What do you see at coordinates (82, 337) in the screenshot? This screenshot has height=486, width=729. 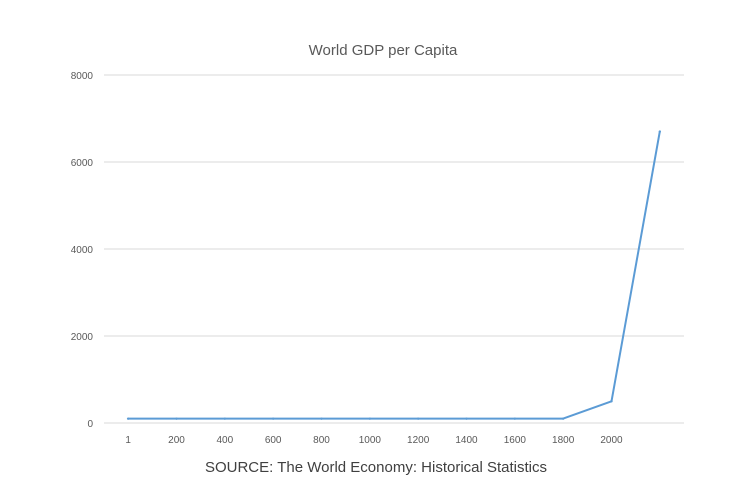 I see `y-tick-label: 2000` at bounding box center [82, 337].